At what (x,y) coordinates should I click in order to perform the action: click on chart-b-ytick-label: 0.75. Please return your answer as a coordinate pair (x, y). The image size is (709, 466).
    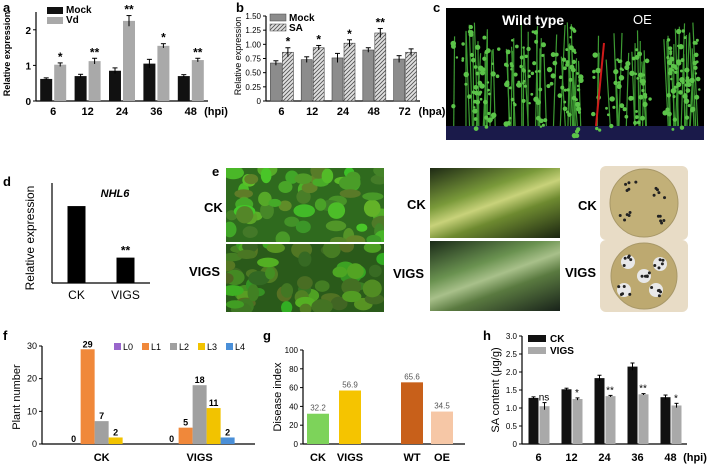
    Looking at the image, I should click on (253, 59).